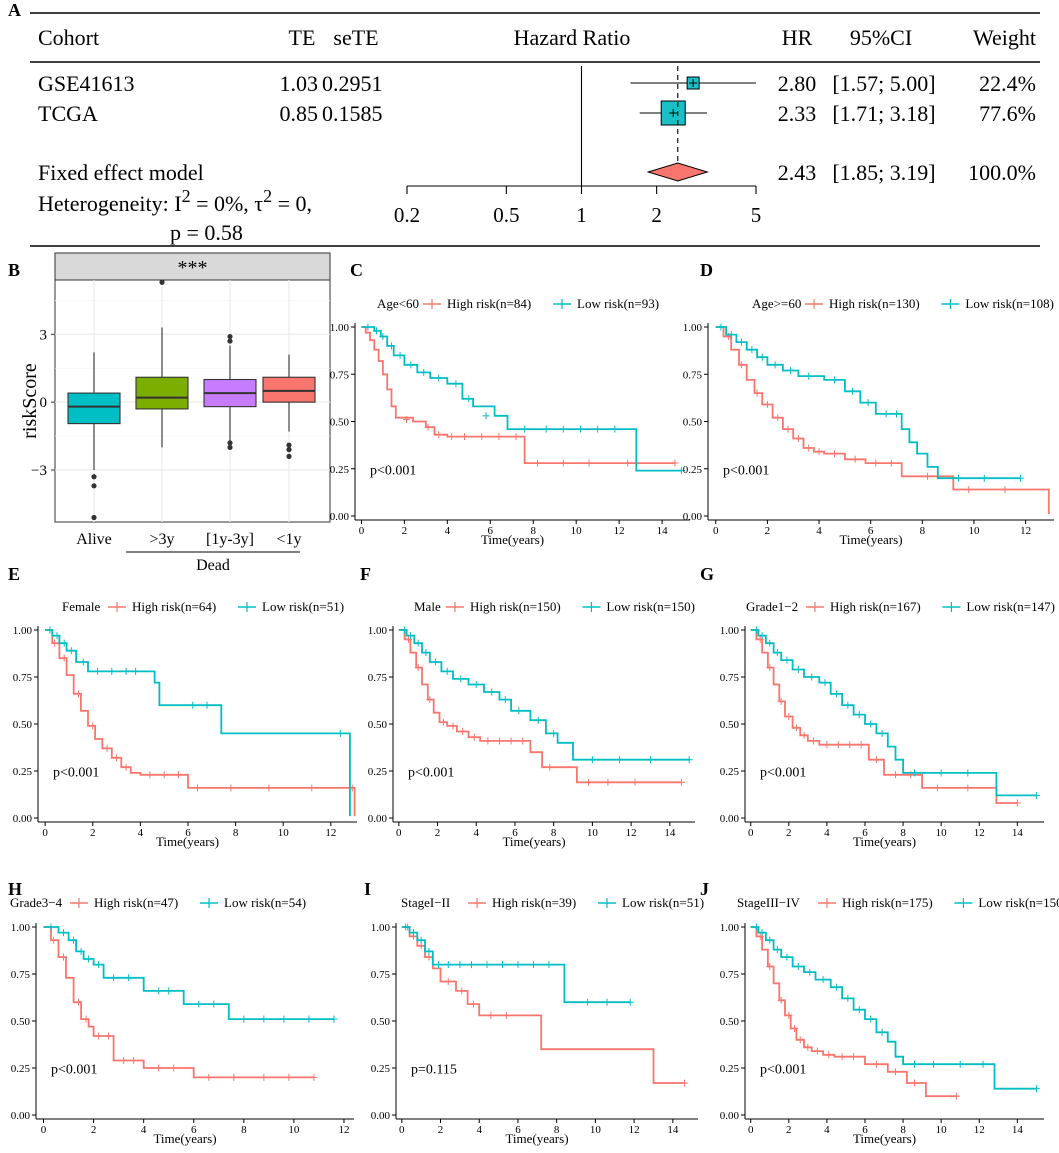 Image resolution: width=1059 pixels, height=1153 pixels. Describe the element at coordinates (772, 606) in the screenshot. I see `km-title: Grade1−2` at that location.